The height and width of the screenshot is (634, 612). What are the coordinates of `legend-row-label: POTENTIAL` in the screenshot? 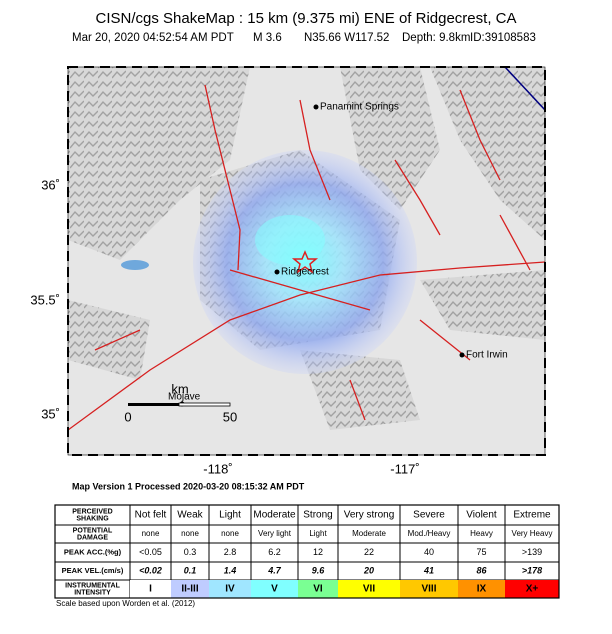 It's located at (93, 530).